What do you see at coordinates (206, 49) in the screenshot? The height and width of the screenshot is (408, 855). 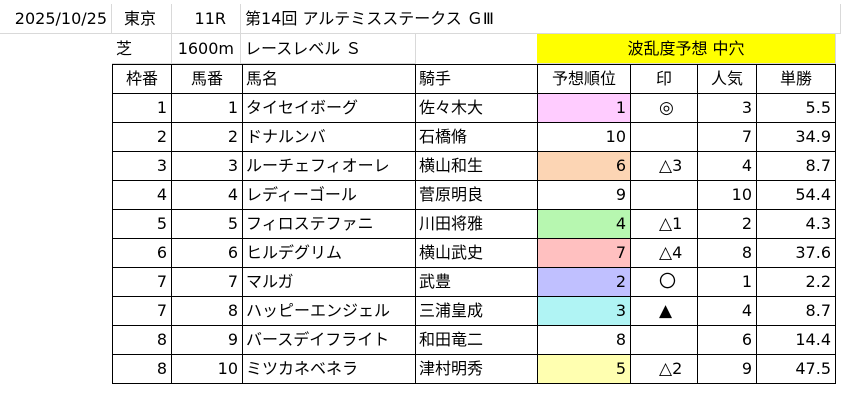 I see `distance-cell: 1600m` at bounding box center [206, 49].